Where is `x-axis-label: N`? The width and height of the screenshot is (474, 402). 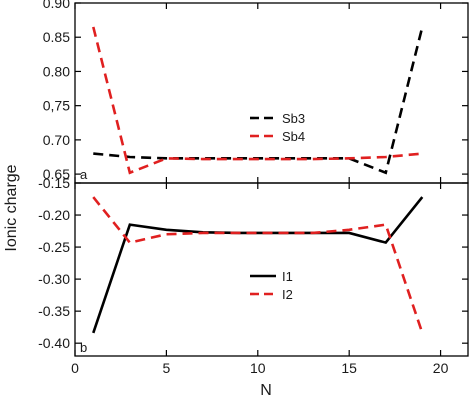 x-axis-label: N is located at coordinates (266, 390).